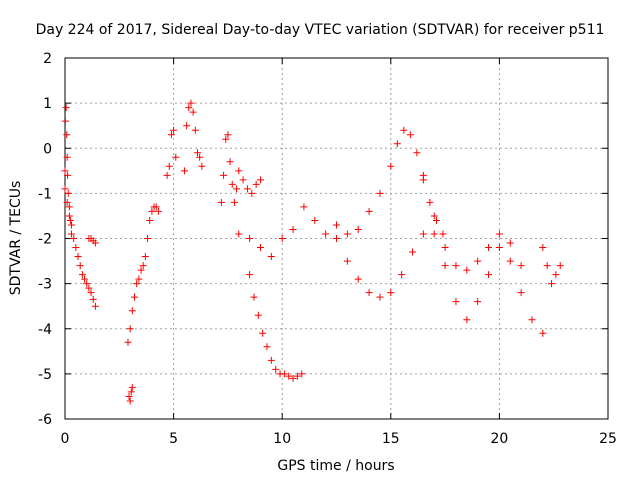  What do you see at coordinates (45, 330) in the screenshot?
I see `y-tick-label: -4` at bounding box center [45, 330].